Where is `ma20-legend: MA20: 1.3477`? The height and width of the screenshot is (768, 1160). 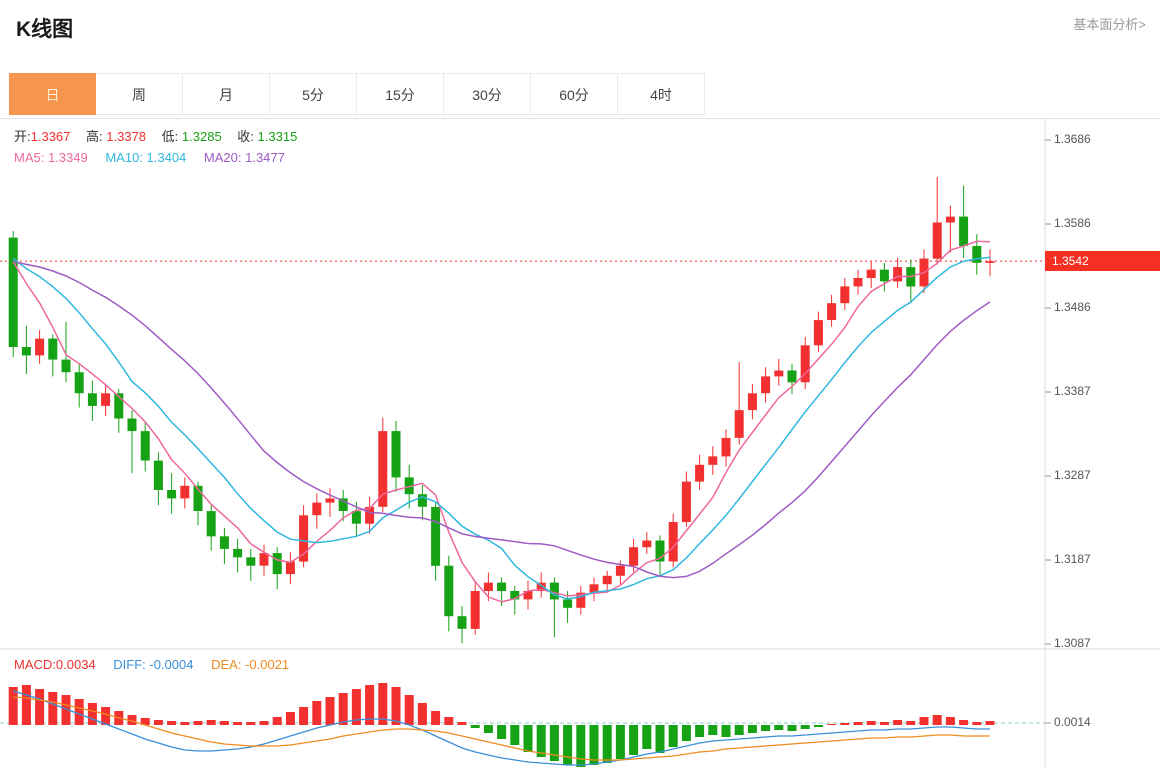
ma20-legend: MA20: 1.3477 is located at coordinates (244, 157).